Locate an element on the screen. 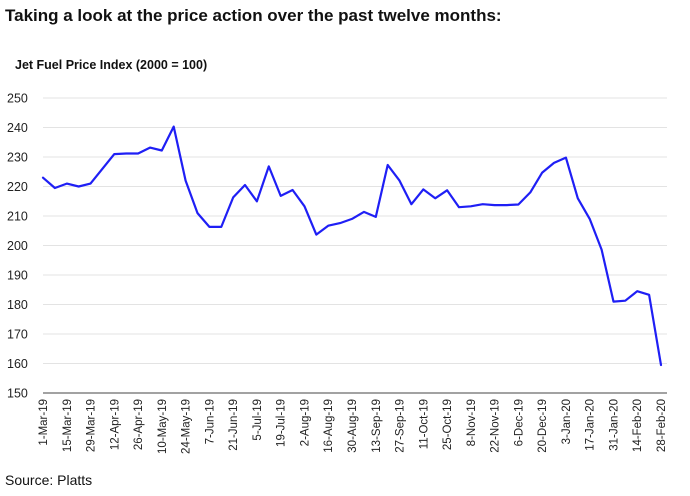 This screenshot has height=496, width=690. y-tick-labels: 150 160 170 180 190 200 210 220 230 240 250 is located at coordinates (17, 246).